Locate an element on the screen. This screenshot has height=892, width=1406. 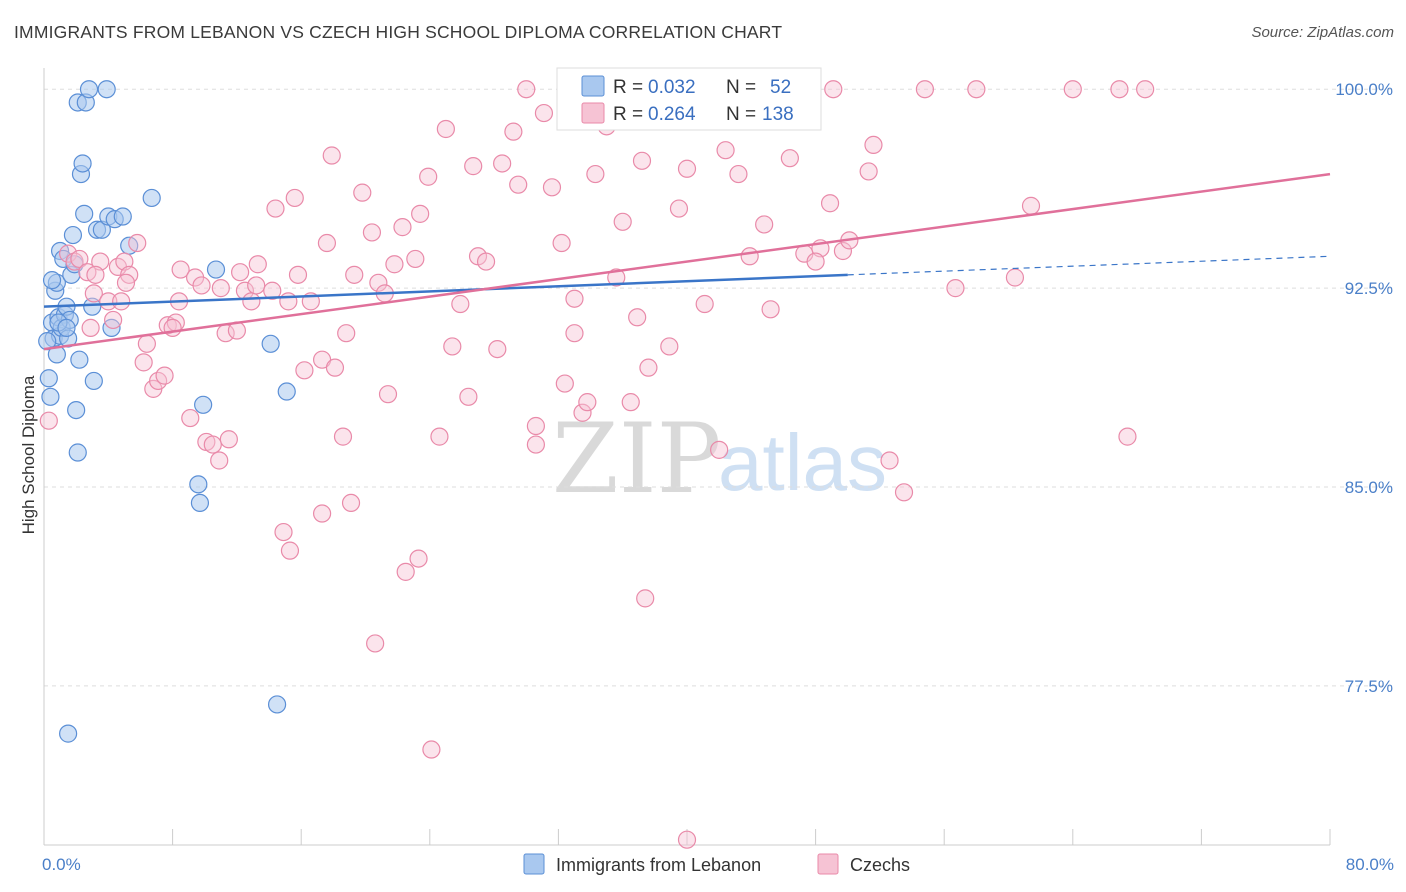
bottom-legend-label-lebanon: Immigrants from Lebanon is located at coordinates (658, 865).